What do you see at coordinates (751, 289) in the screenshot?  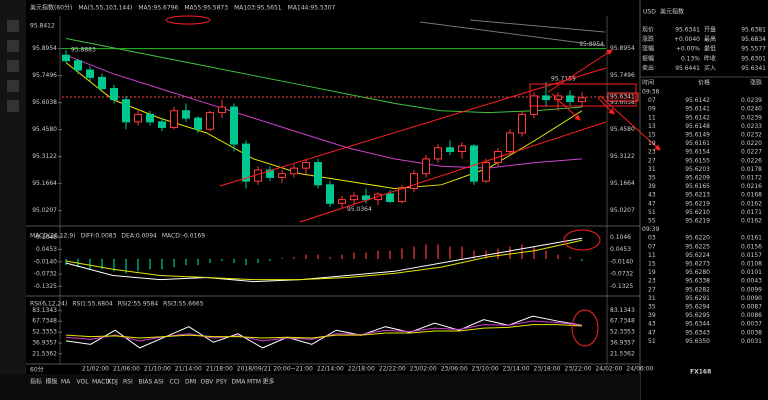 I see `tick-change: 0.0099` at bounding box center [751, 289].